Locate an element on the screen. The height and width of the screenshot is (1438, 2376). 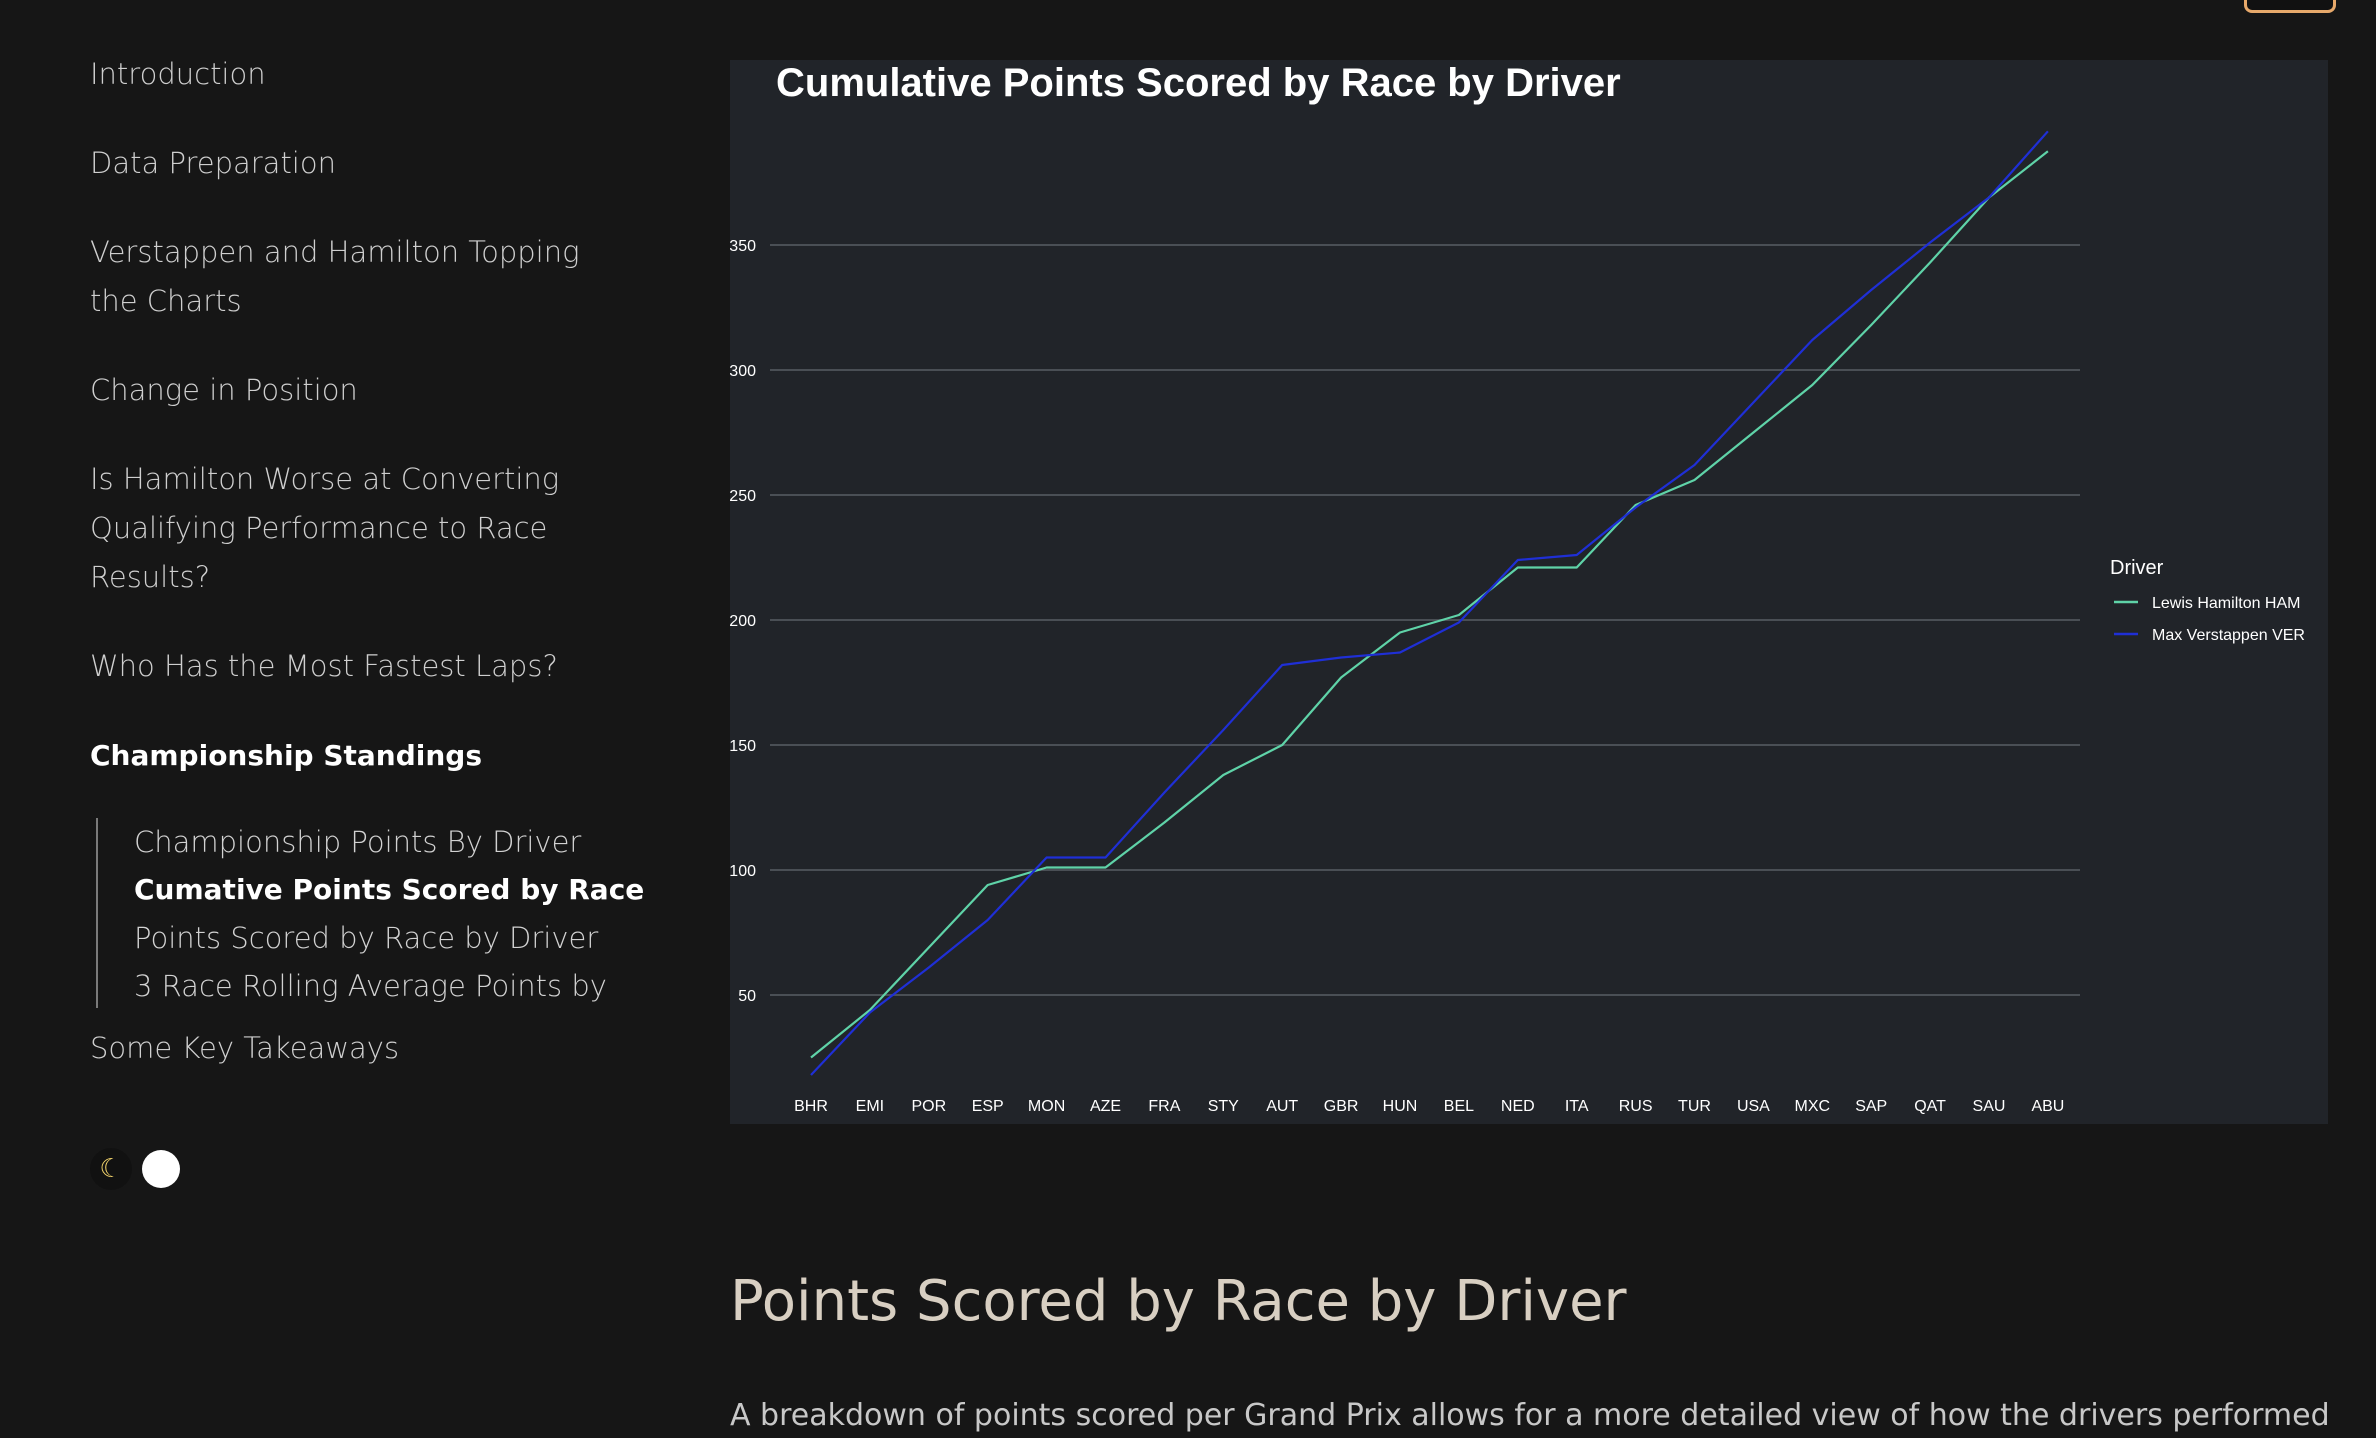
x-tick-label: GBR is located at coordinates (1341, 1106).